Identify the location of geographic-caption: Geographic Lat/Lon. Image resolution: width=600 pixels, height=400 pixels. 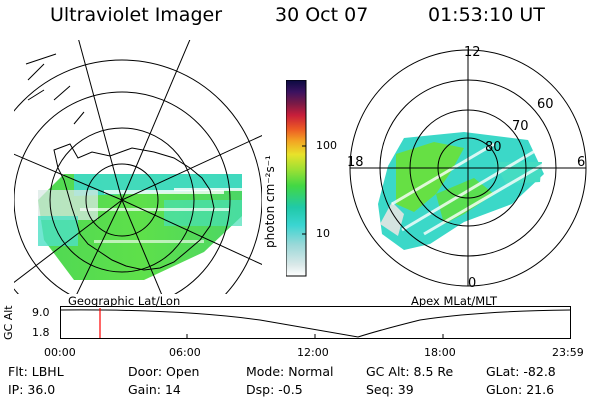
(124, 301).